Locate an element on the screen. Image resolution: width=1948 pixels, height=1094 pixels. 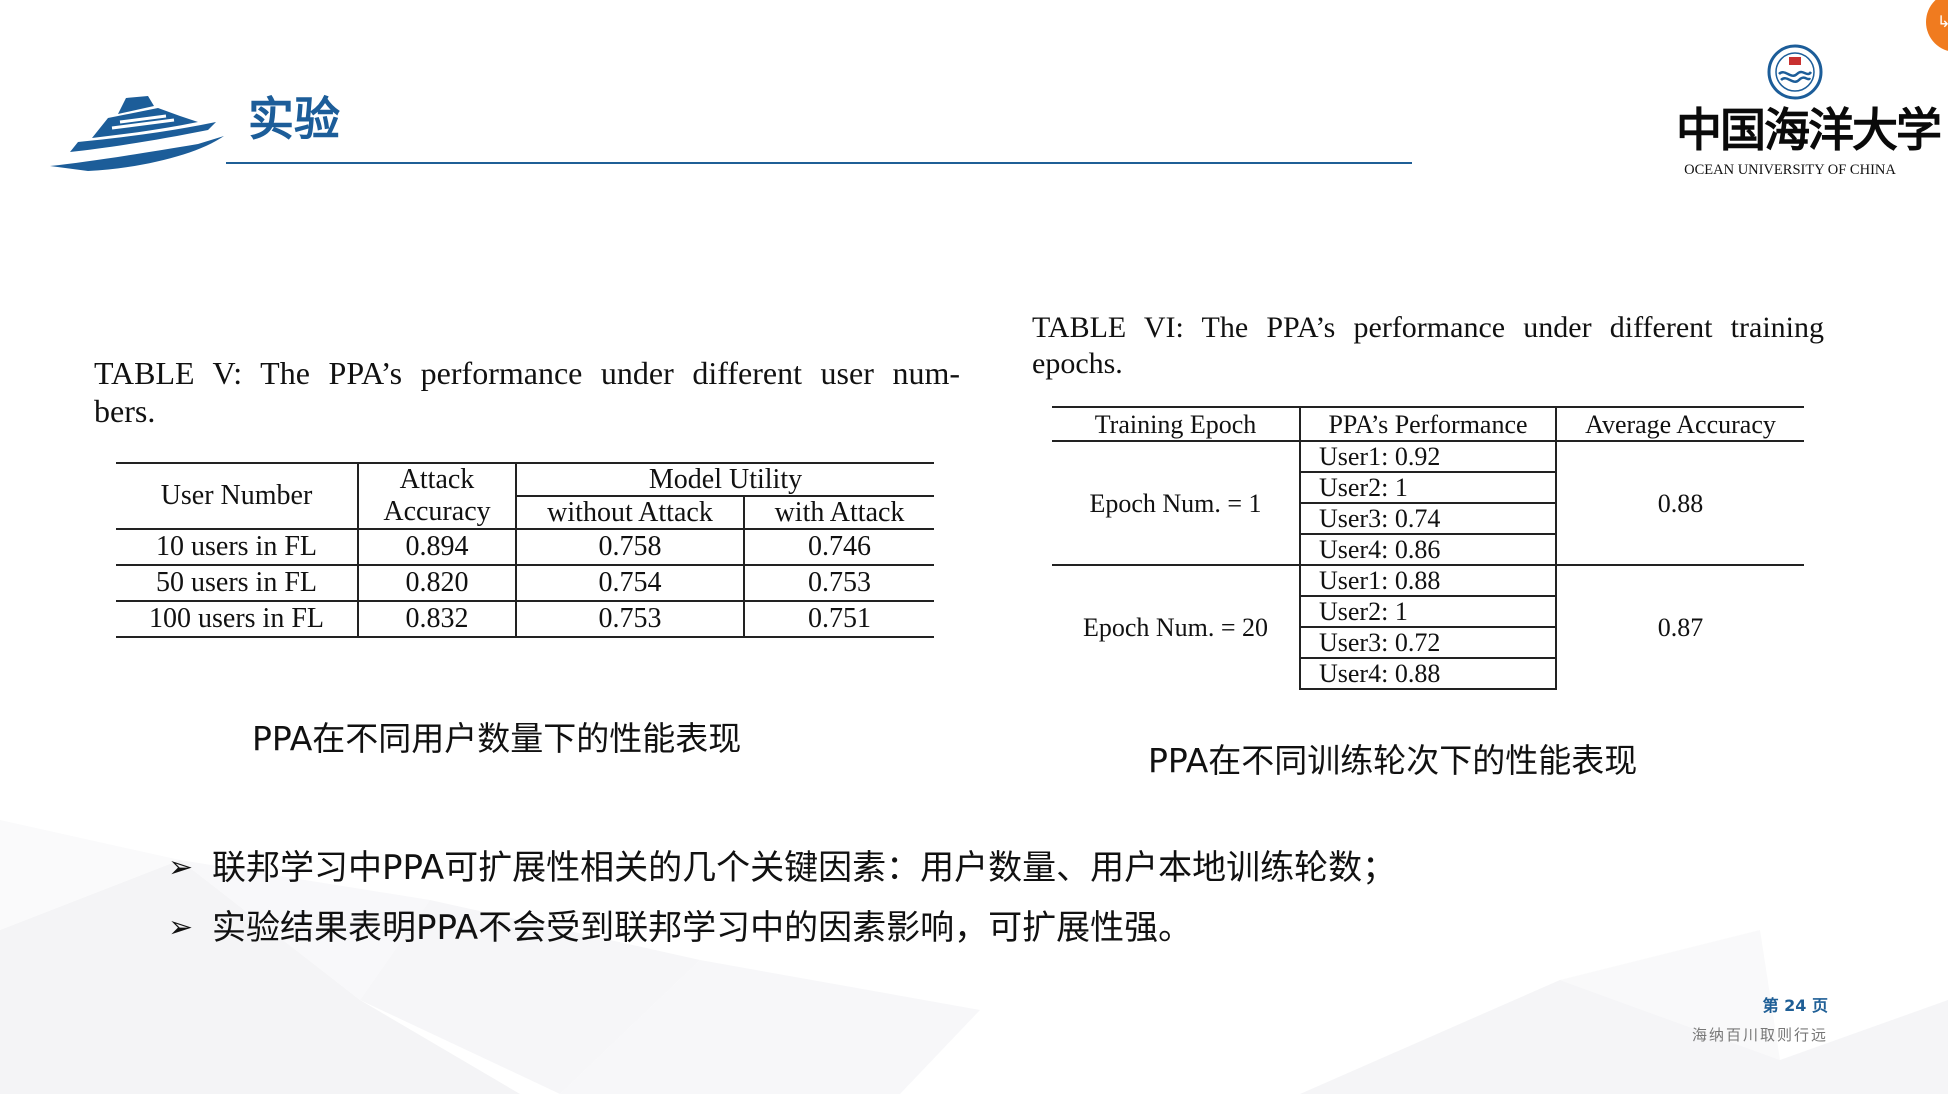
table6-cell-average: 0.87 is located at coordinates (1680, 626).